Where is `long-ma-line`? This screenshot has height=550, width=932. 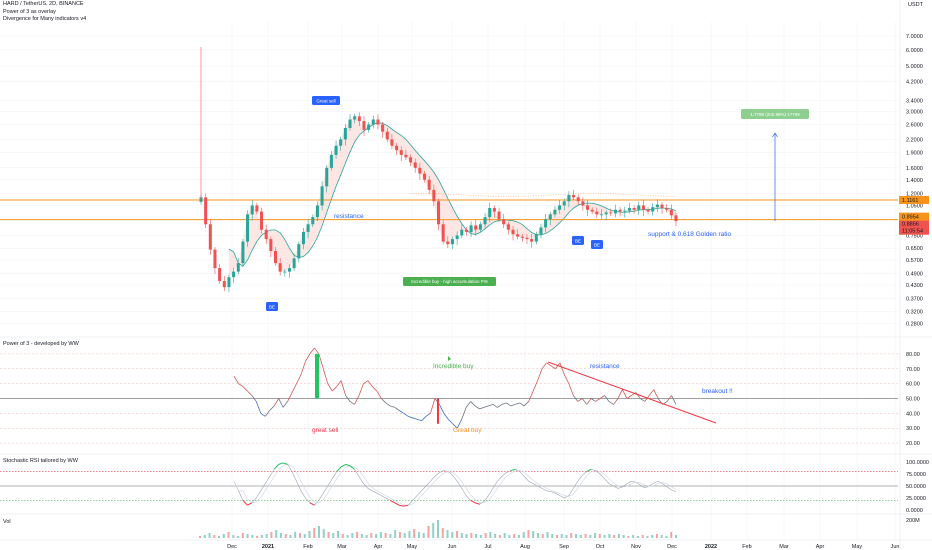
long-ma-line is located at coordinates (543, 195).